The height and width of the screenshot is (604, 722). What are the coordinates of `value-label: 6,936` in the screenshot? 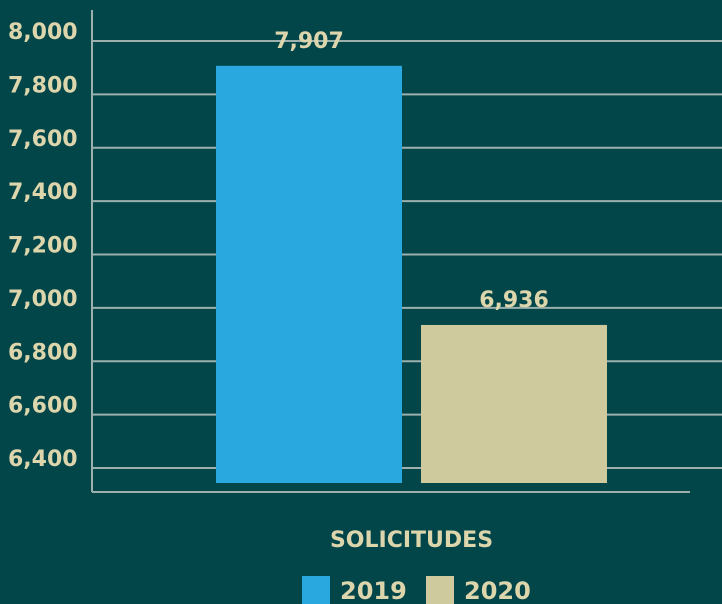 It's located at (514, 300).